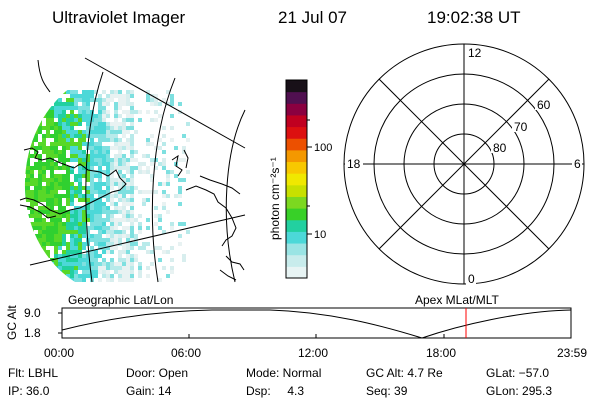 This screenshot has width=600, height=400. Describe the element at coordinates (312, 17) in the screenshot. I see `date-label: 21 Jul 07` at that location.